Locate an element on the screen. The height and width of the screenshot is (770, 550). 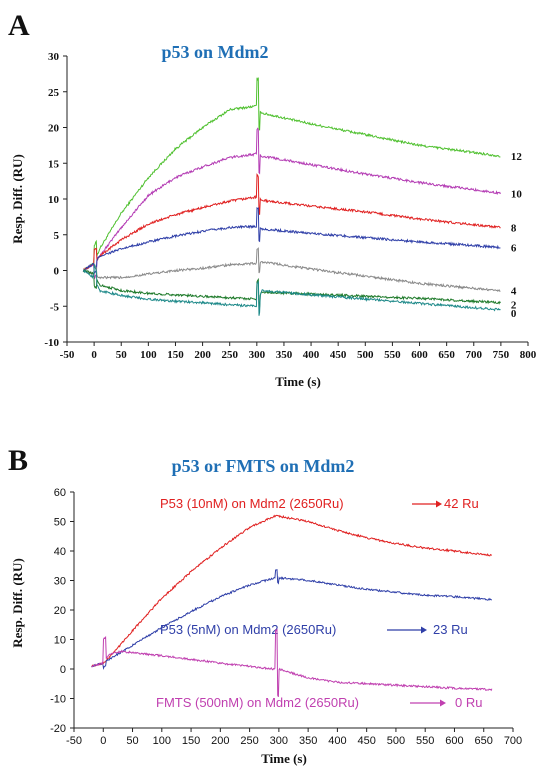
x-axis-label-a: Time (s) is located at coordinates (298, 381).